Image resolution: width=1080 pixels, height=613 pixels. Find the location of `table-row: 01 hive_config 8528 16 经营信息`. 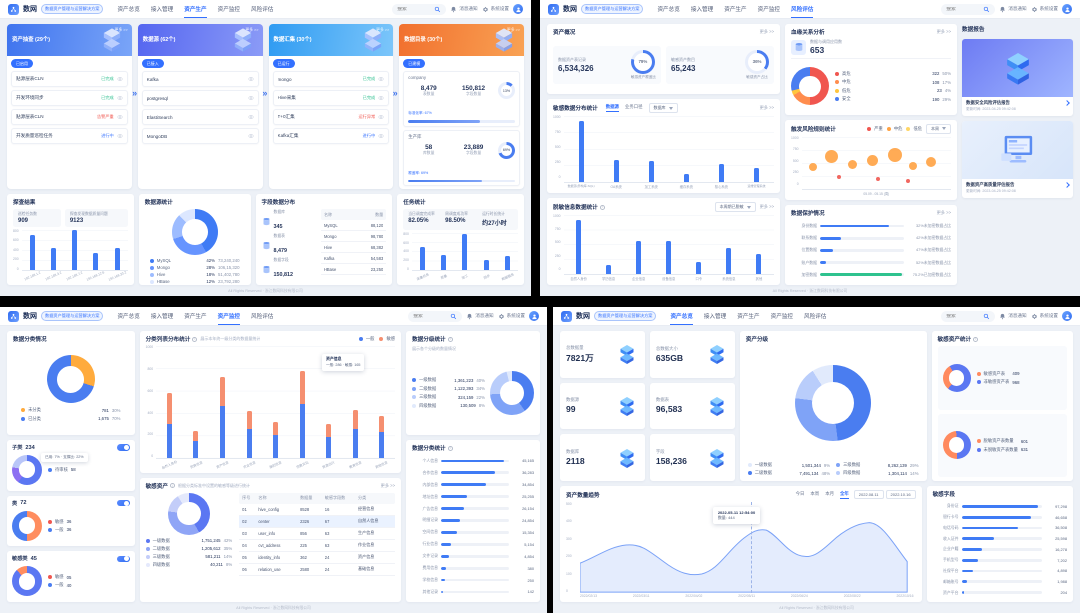

table-row: 01 hive_config 8528 16 经营信息 is located at coordinates (317, 510).